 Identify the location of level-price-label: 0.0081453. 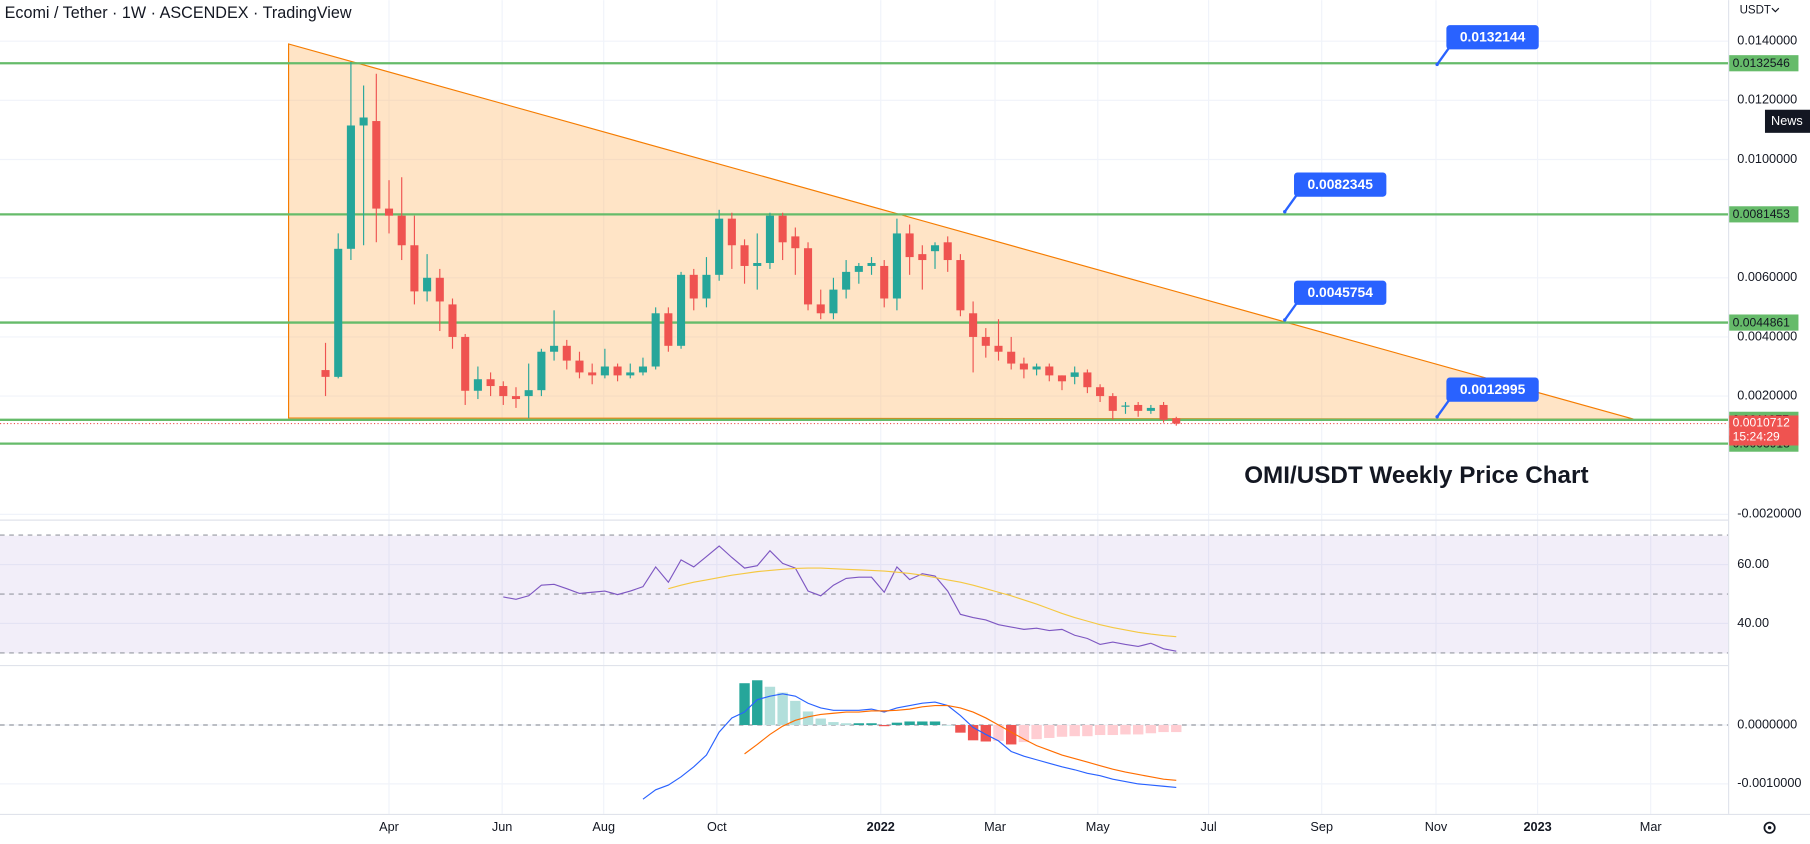
(1762, 214).